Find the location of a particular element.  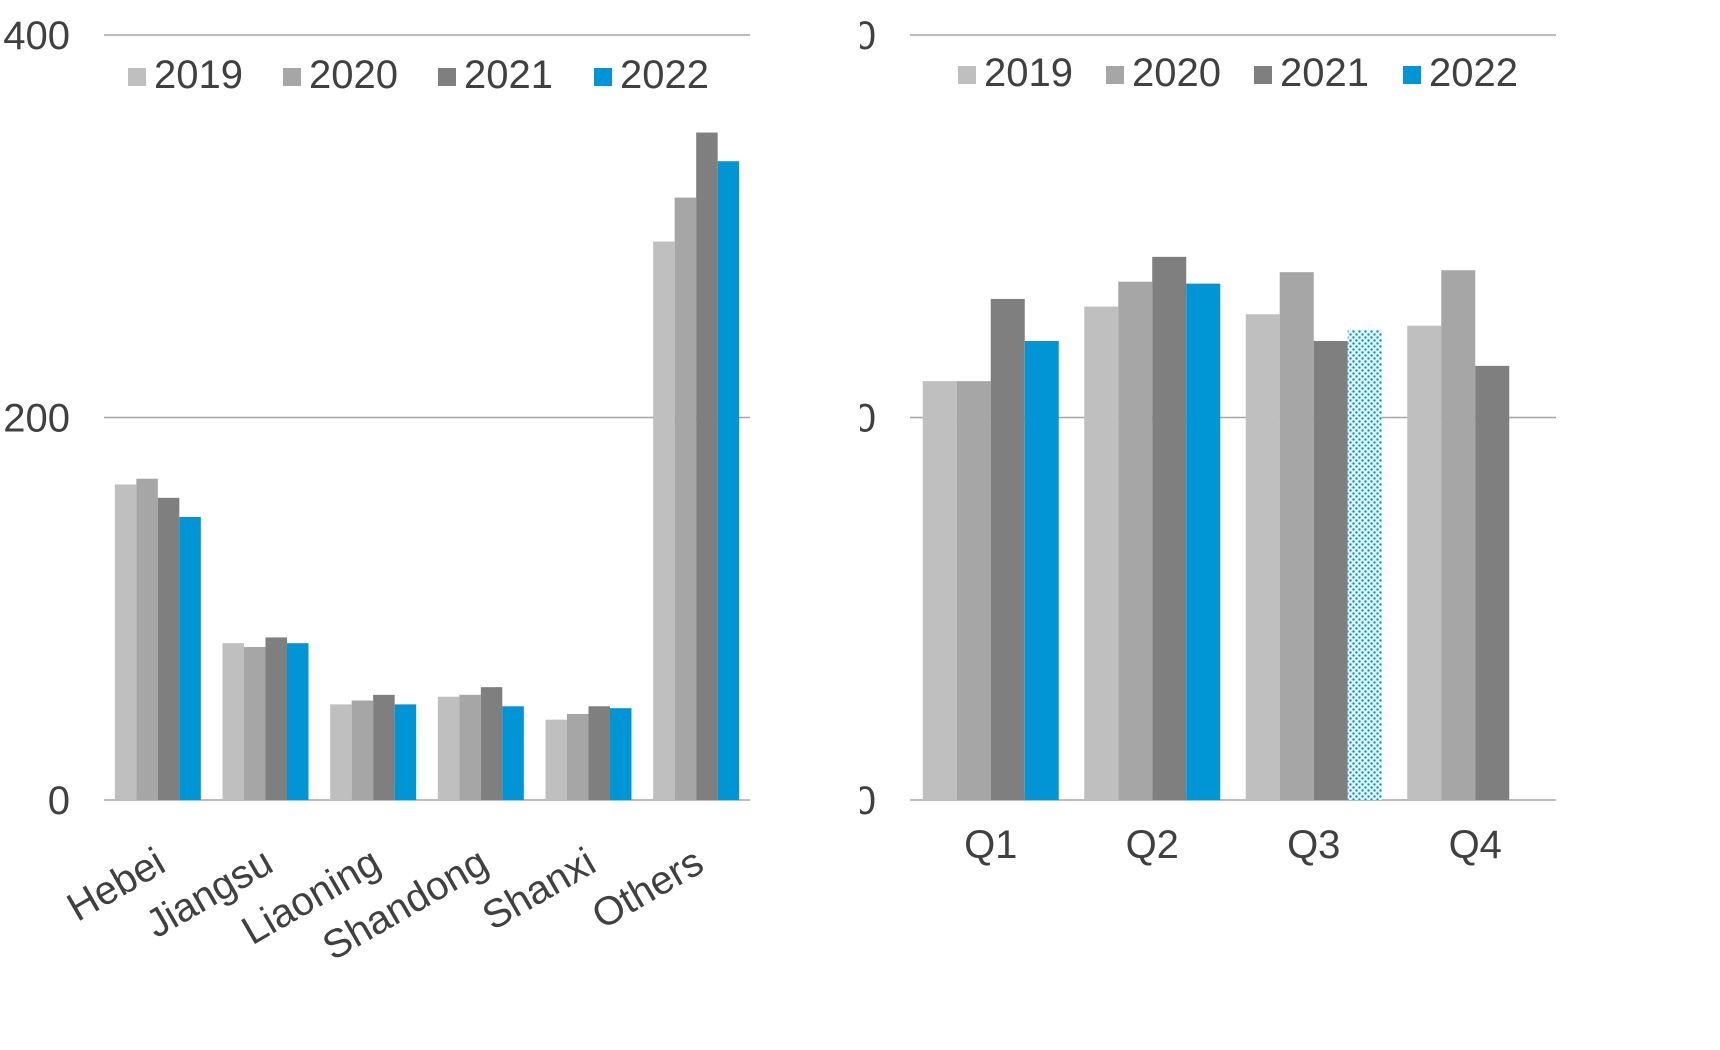

category-label: Q4 is located at coordinates (1475, 845).